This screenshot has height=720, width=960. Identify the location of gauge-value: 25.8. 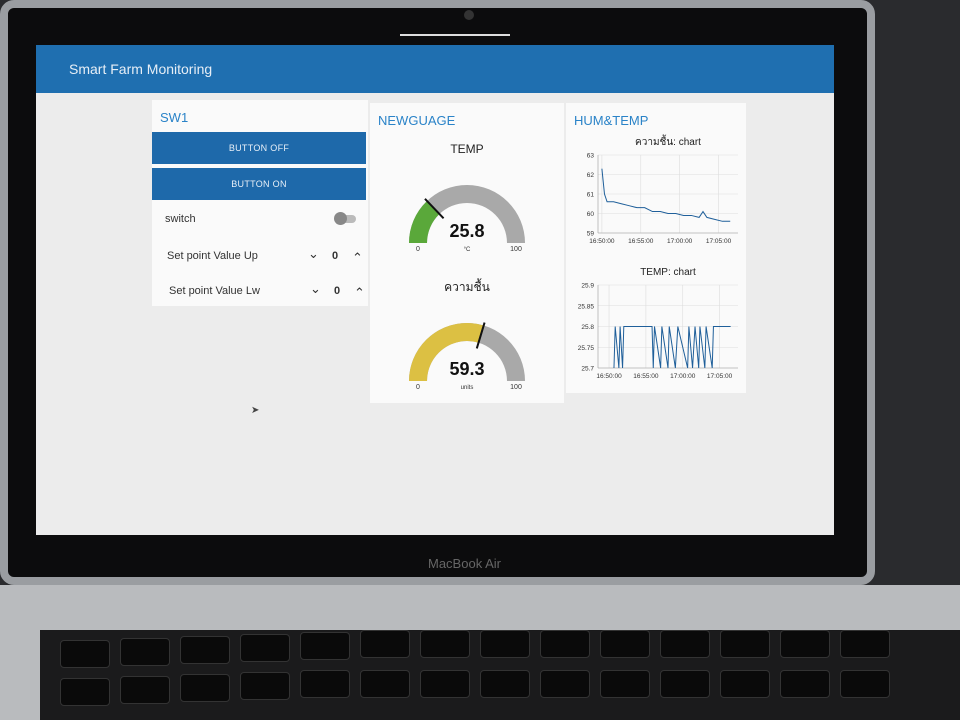
(466, 231).